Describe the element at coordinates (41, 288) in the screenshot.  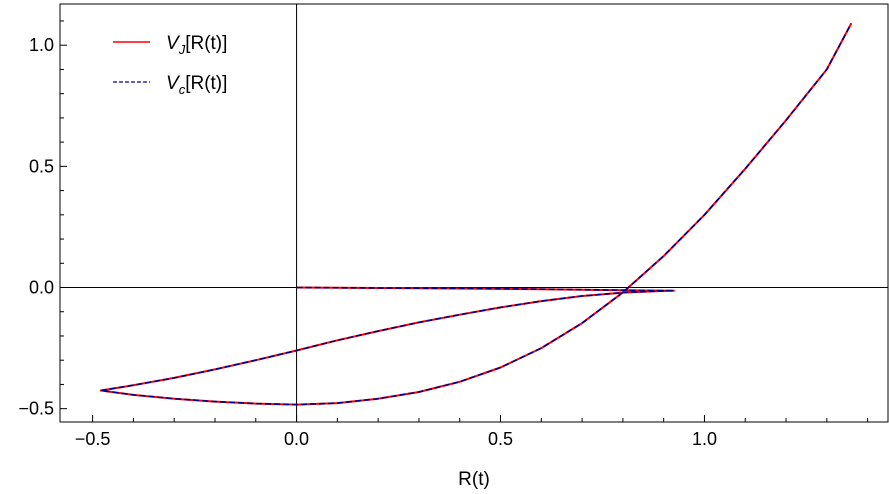
I see `y-tick-label: 0.0` at that location.